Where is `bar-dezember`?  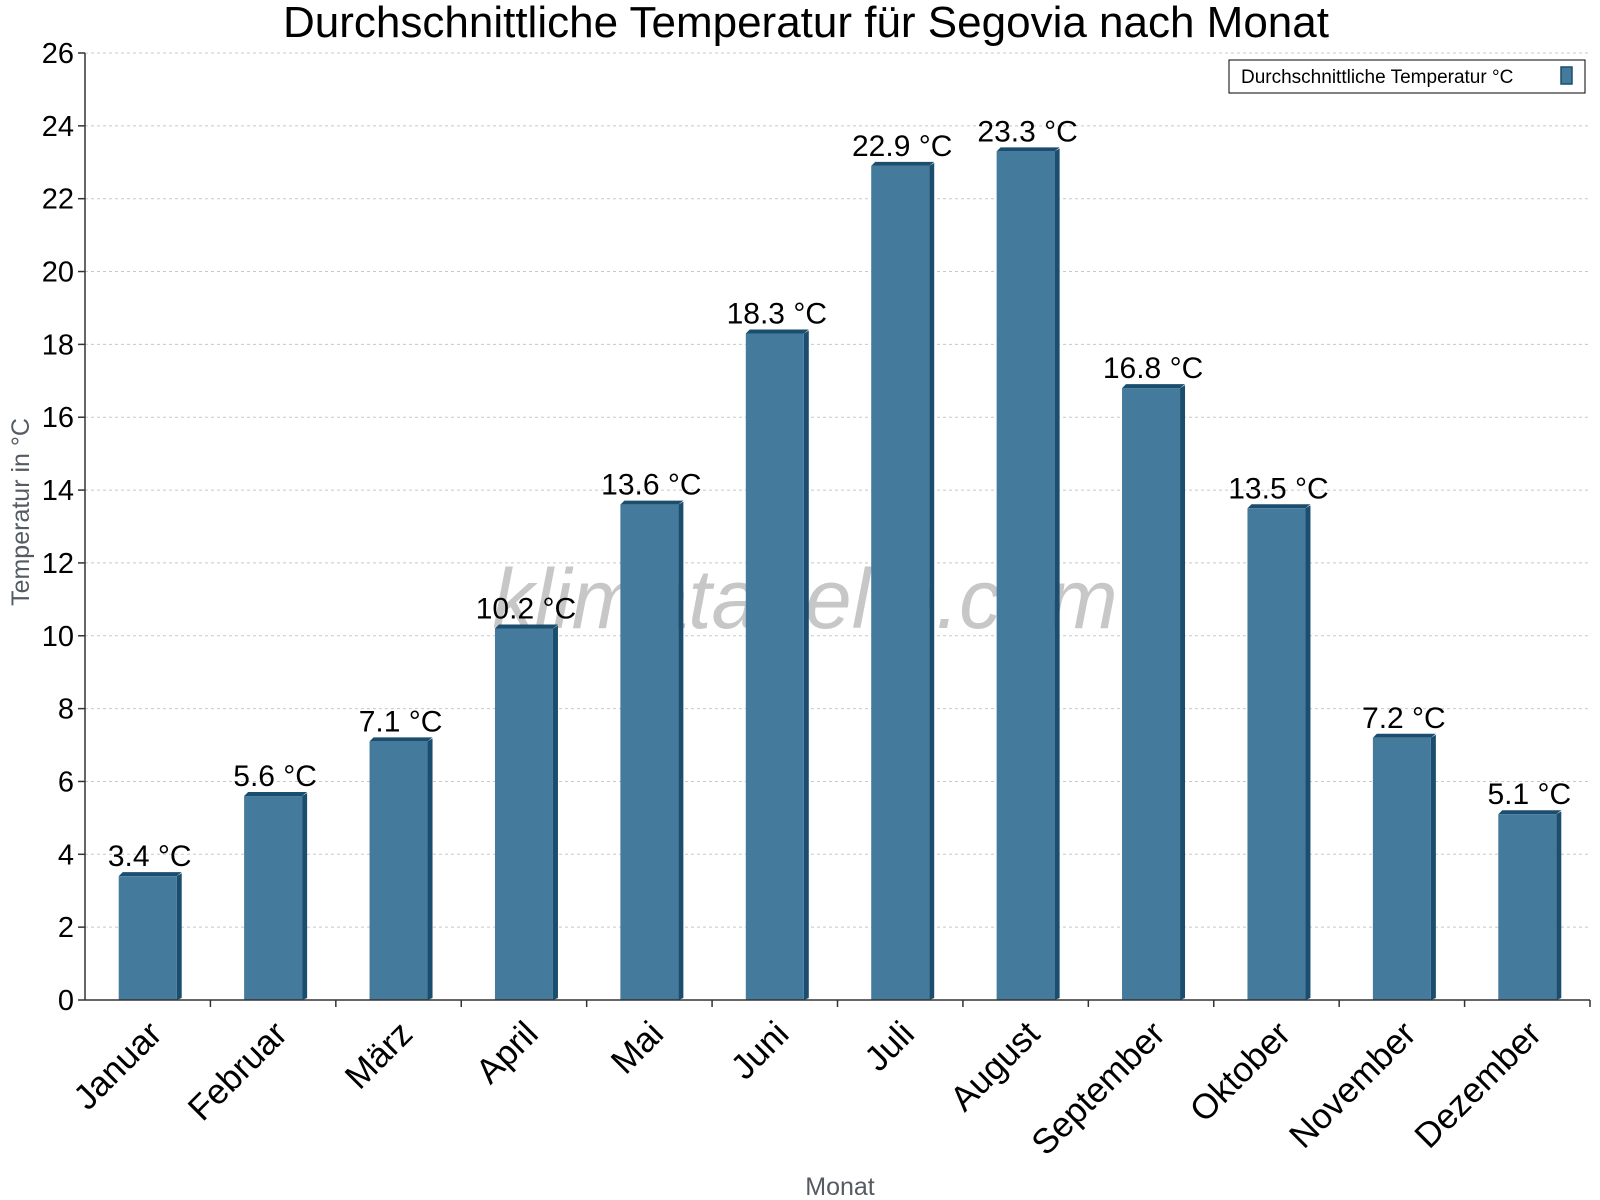
bar-dezember is located at coordinates (1530, 905).